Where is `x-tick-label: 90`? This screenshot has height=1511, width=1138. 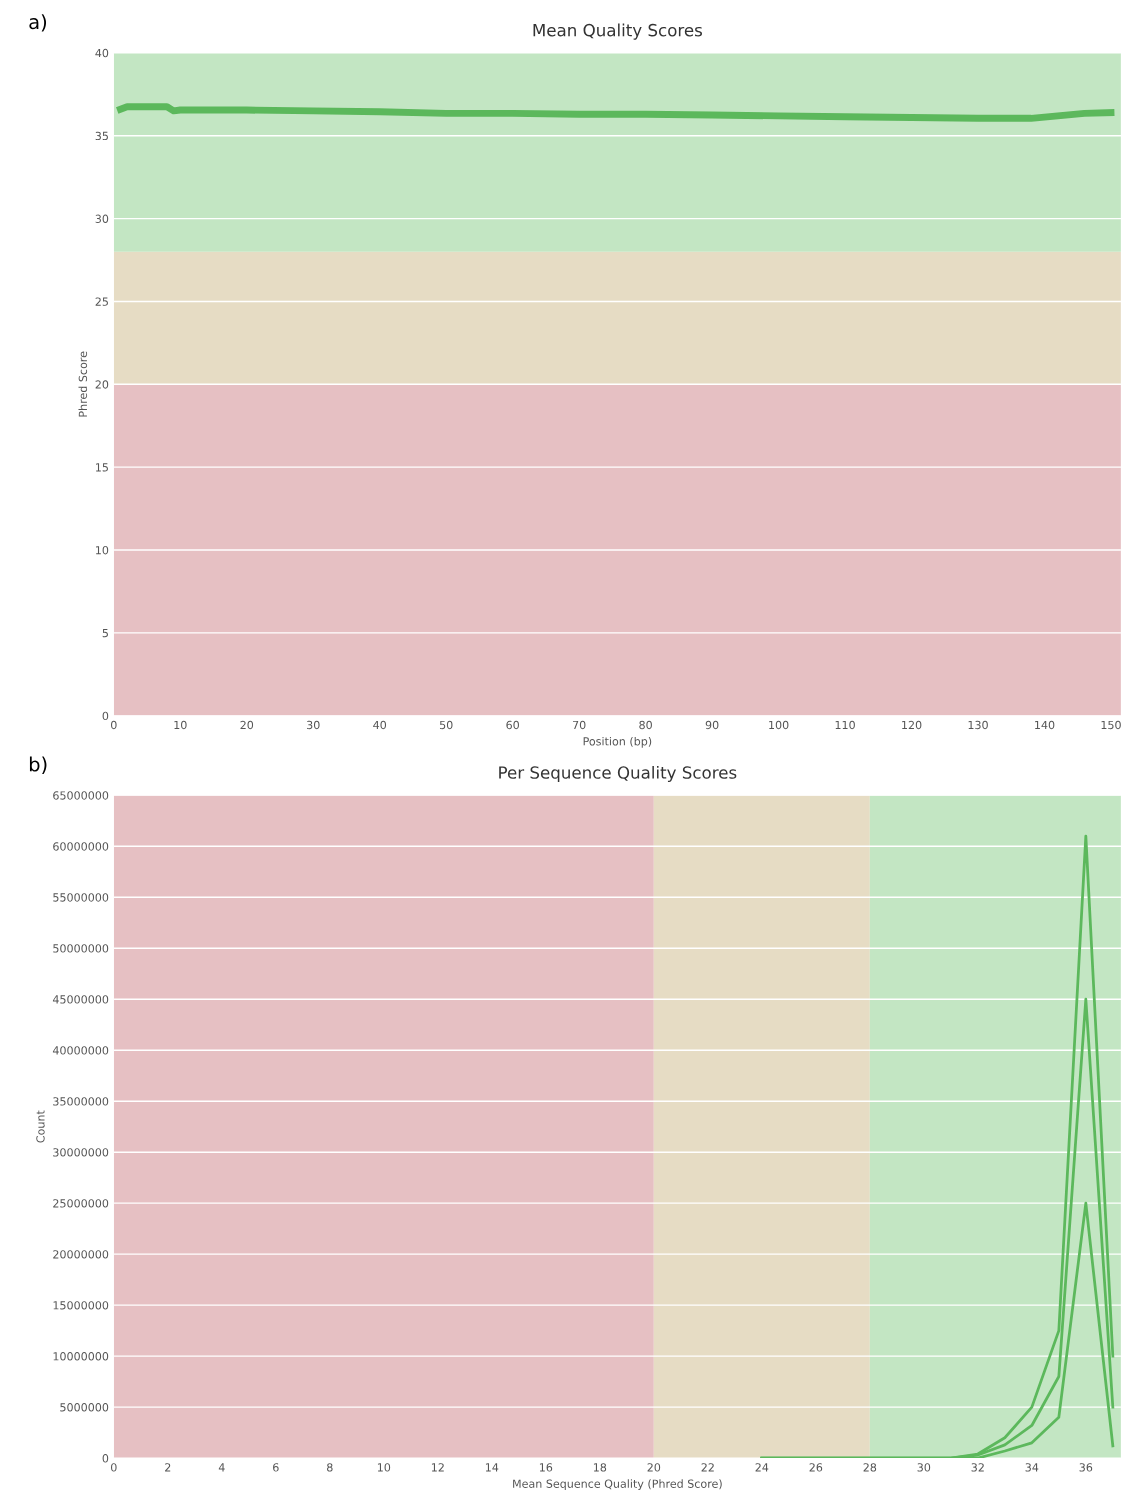 x-tick-label: 90 is located at coordinates (712, 725).